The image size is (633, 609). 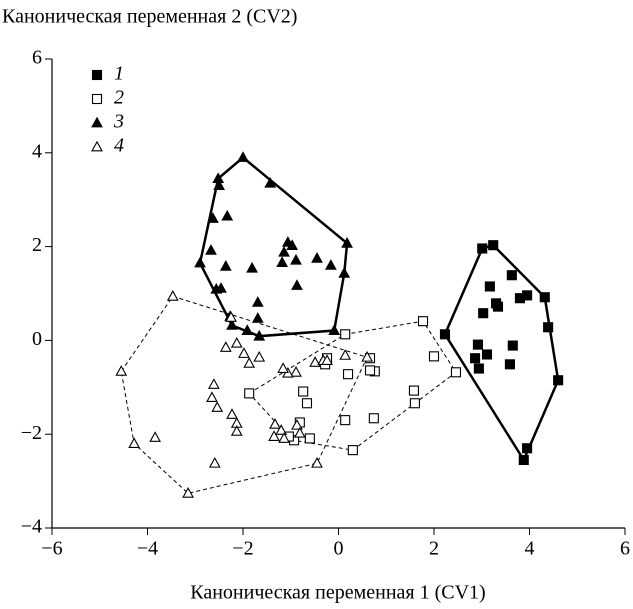 I want to click on y-tick-label: −2, so click(x=31, y=433).